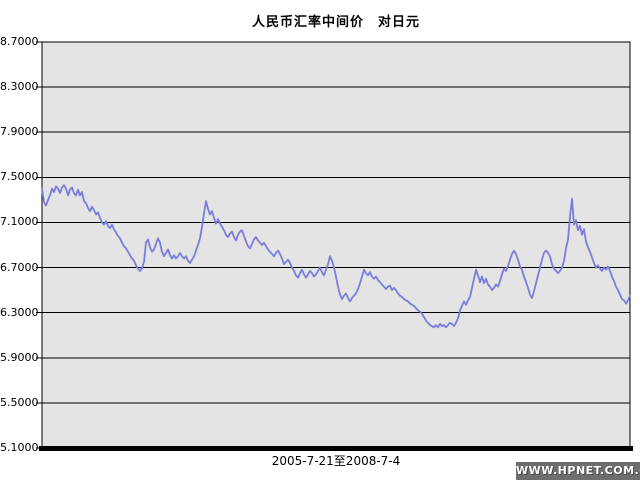  I want to click on y-axis-tick-label: 7.9000, so click(19, 132).